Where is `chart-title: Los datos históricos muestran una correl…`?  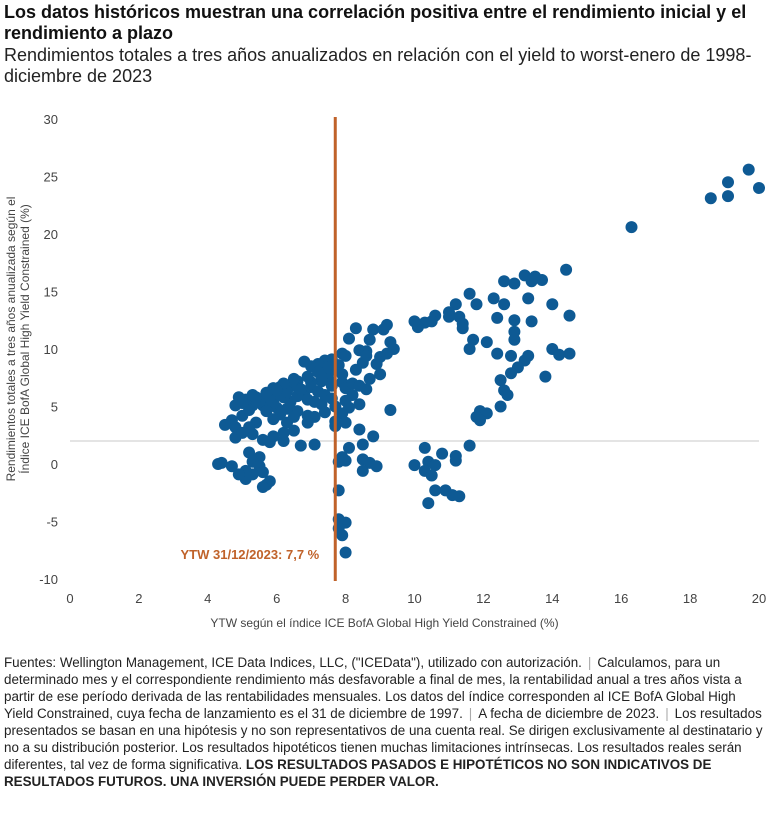 chart-title: Los datos históricos muestran una correl… is located at coordinates (375, 22).